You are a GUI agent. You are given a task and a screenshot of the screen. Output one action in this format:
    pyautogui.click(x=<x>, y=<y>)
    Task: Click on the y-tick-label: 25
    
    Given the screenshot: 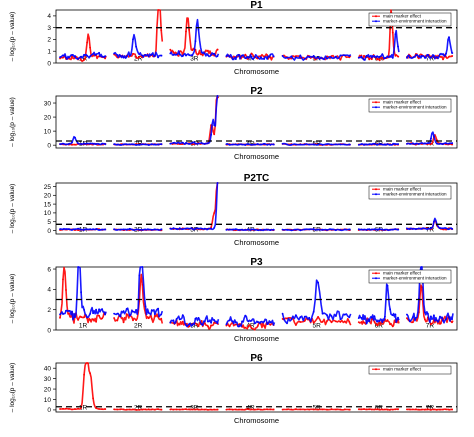 What is the action you would take?
    pyautogui.click(x=48, y=187)
    